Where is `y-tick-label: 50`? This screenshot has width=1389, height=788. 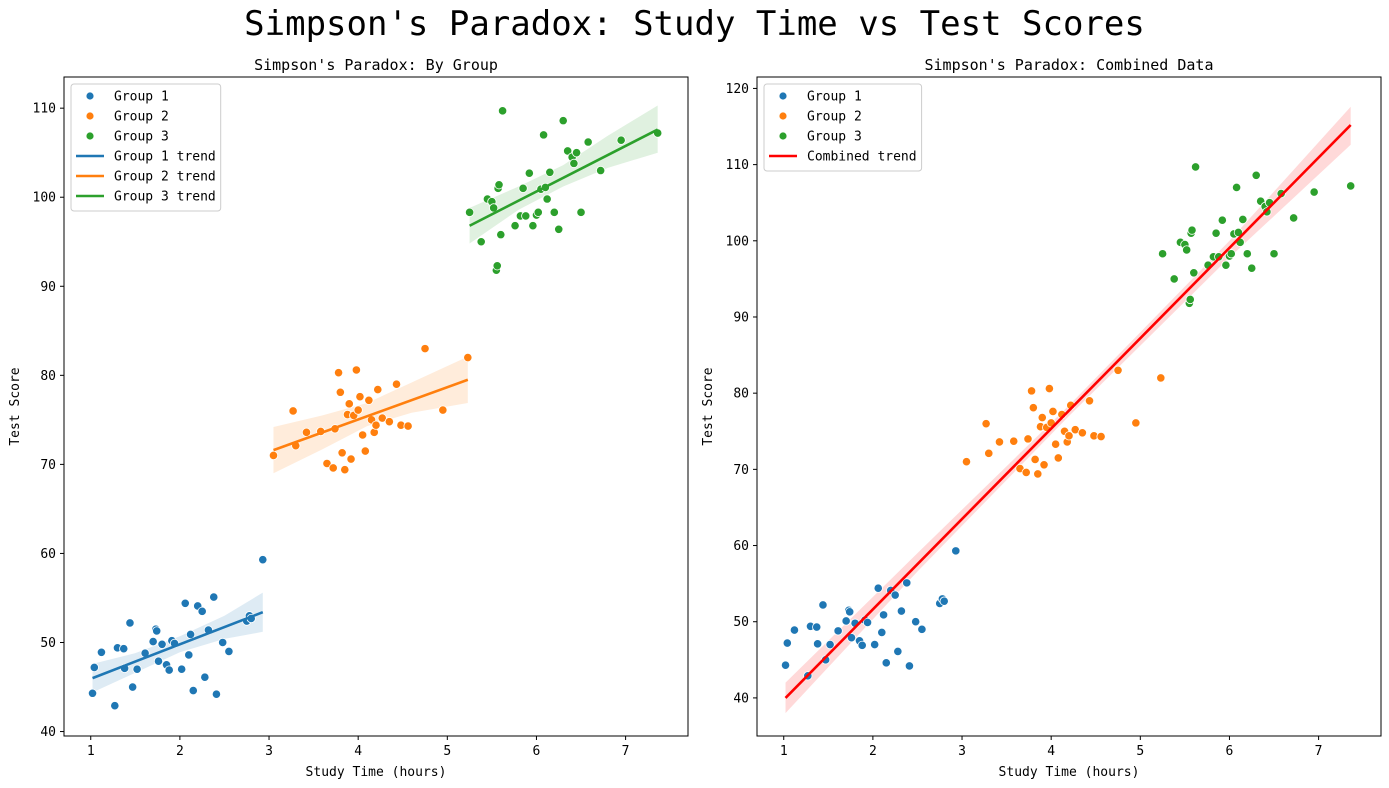 y-tick-label: 50 is located at coordinates (741, 622).